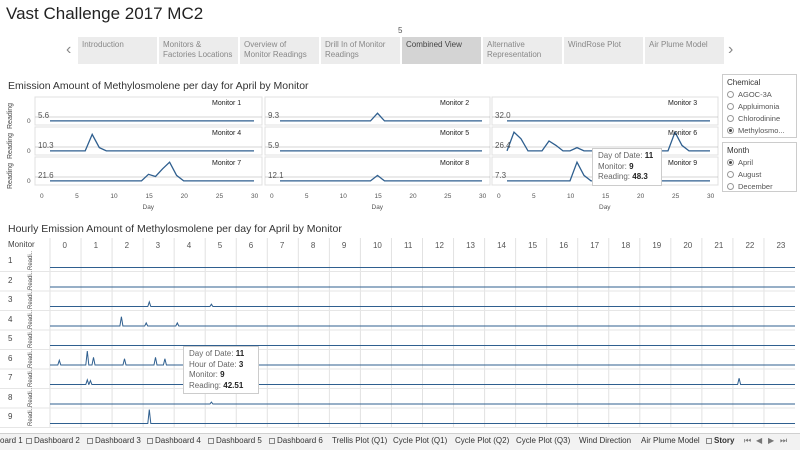 The height and width of the screenshot is (450, 800). What do you see at coordinates (360, 440) in the screenshot?
I see `sheet-tab-trellis: Trellis Plot (Q1)` at bounding box center [360, 440].